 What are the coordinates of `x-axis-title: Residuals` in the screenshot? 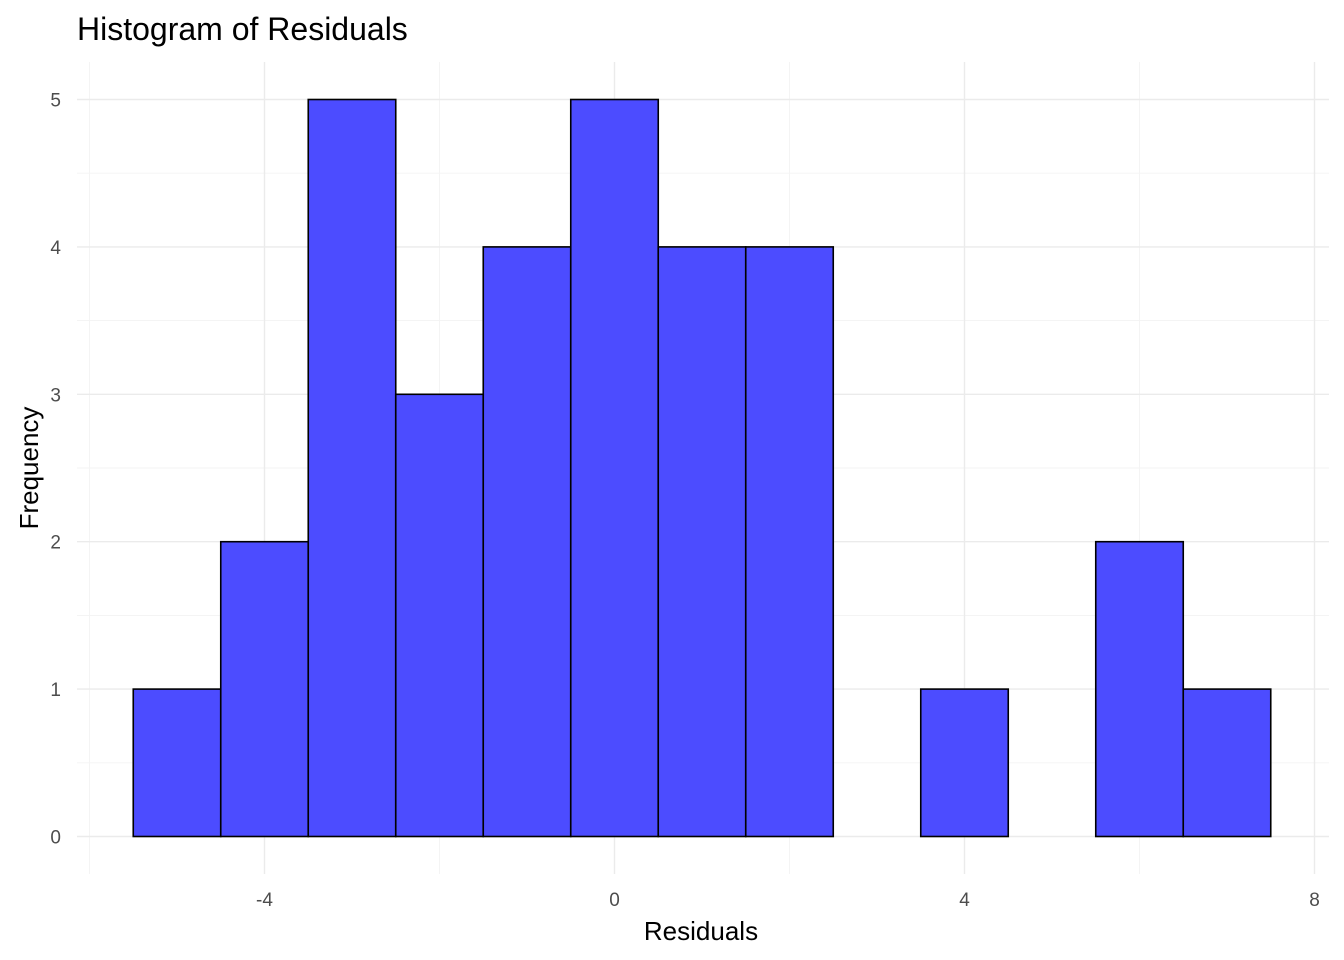 It's located at (701, 931).